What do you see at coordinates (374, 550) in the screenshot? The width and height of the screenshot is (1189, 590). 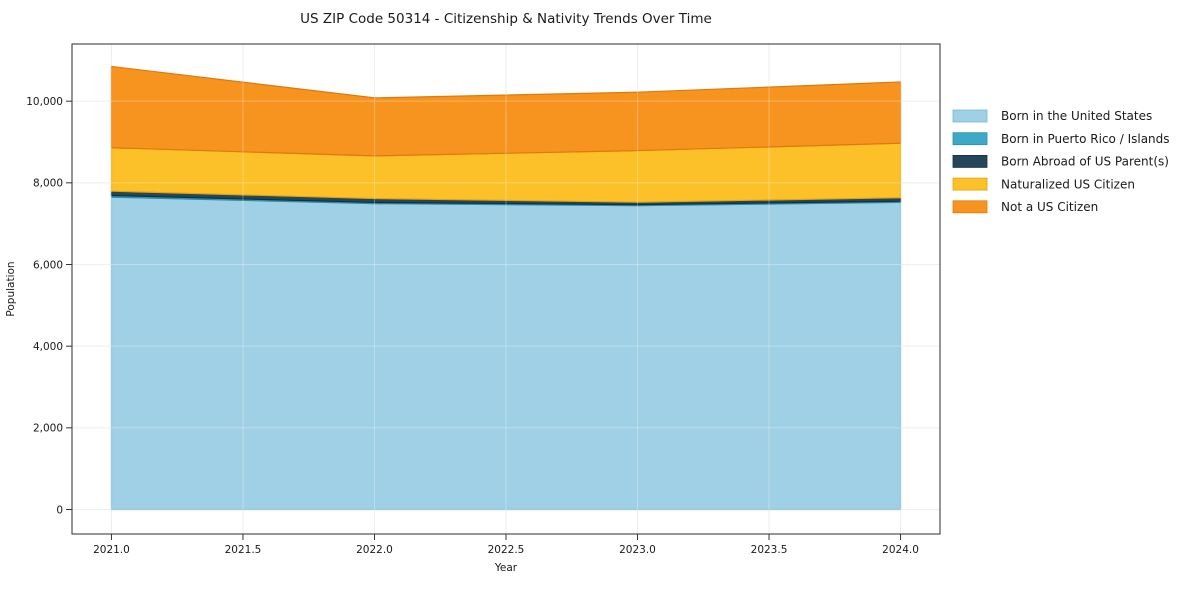 I see `x-tick-label: 2022.0` at bounding box center [374, 550].